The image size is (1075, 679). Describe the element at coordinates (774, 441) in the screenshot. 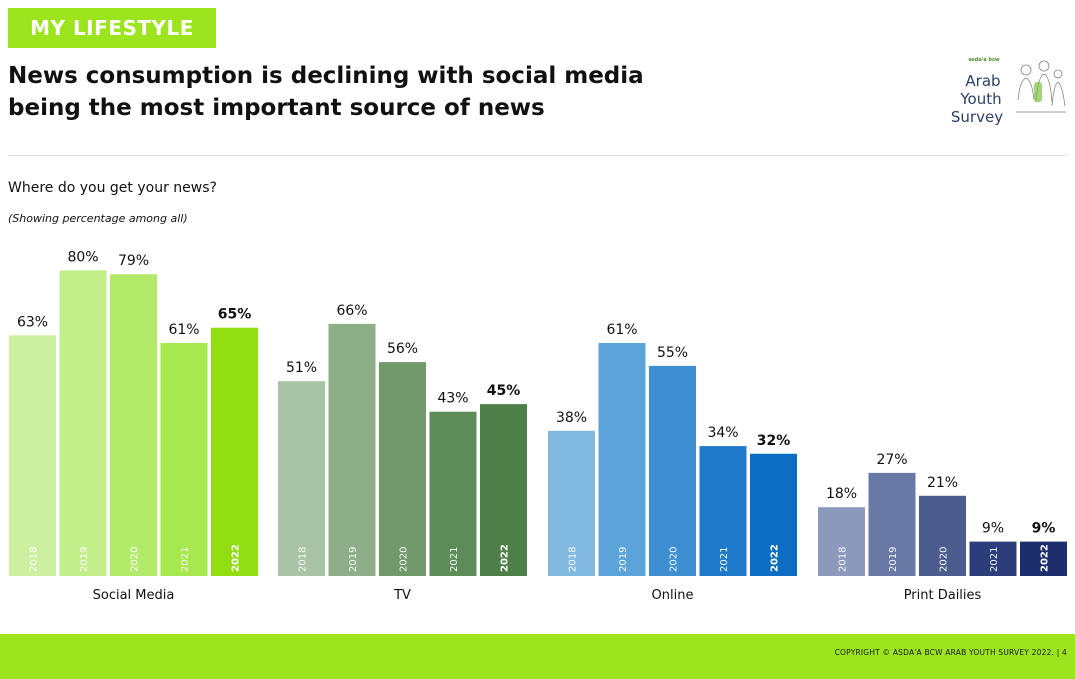

I see `value-label-online-2022: 32%` at that location.